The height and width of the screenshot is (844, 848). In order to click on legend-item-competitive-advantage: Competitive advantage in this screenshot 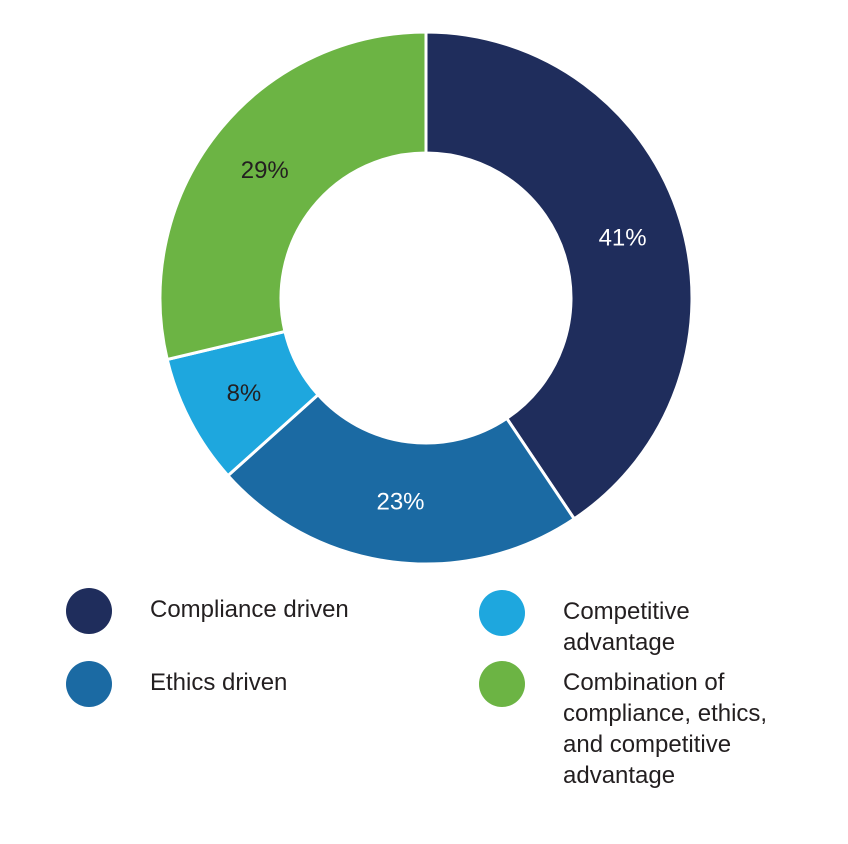, I will do `click(641, 624)`.